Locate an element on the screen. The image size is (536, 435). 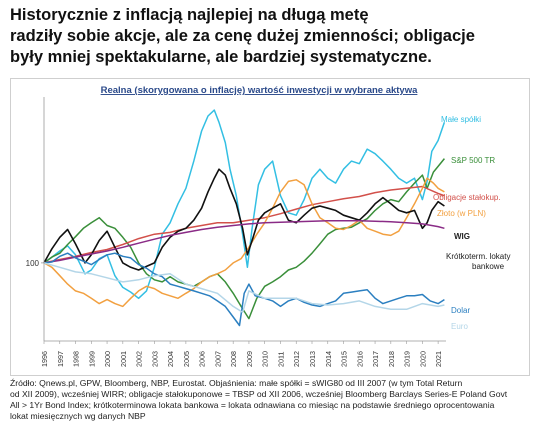
series-label-dolar: Dolar is located at coordinates (460, 310).